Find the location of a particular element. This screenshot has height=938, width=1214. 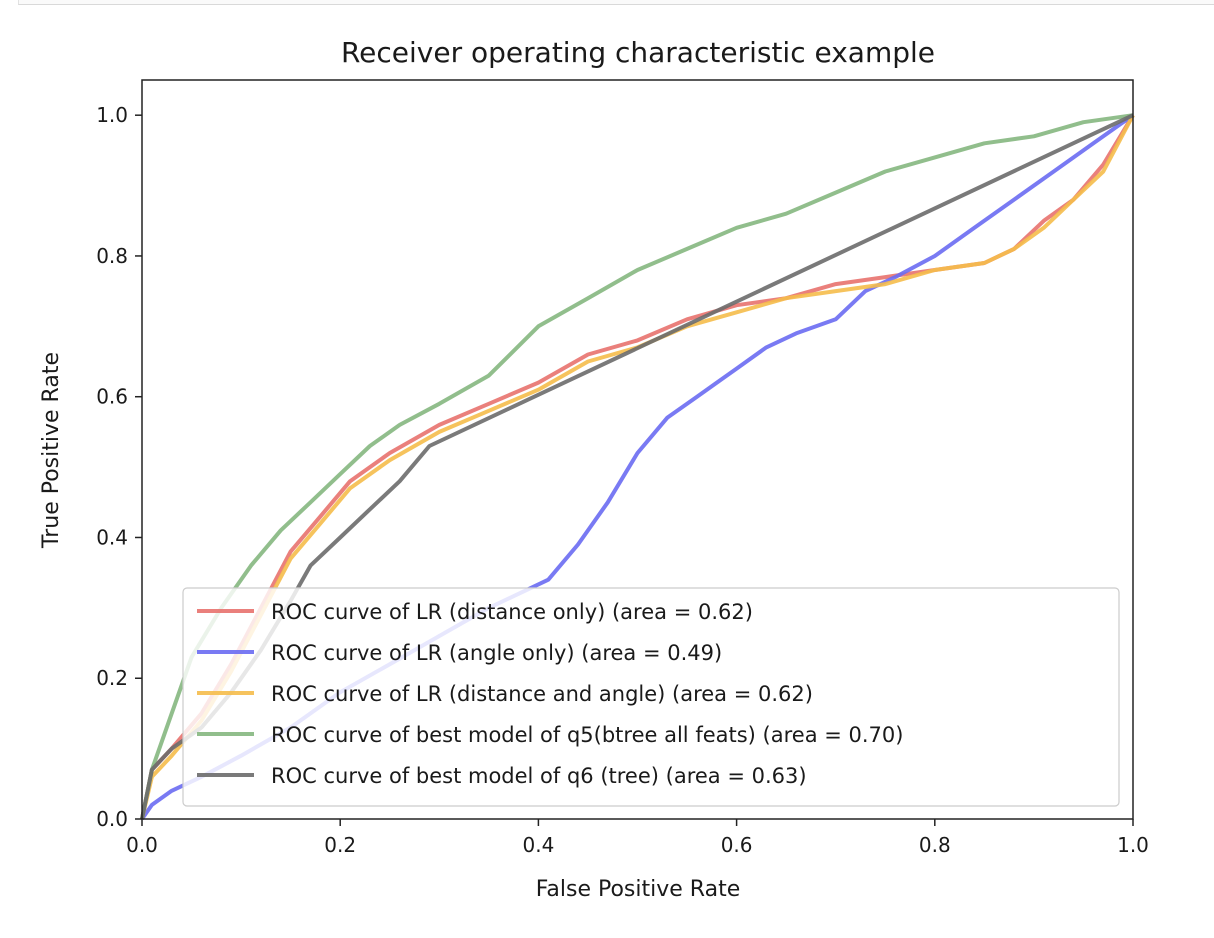

y-tick-label: 0.8 is located at coordinates (112, 256).